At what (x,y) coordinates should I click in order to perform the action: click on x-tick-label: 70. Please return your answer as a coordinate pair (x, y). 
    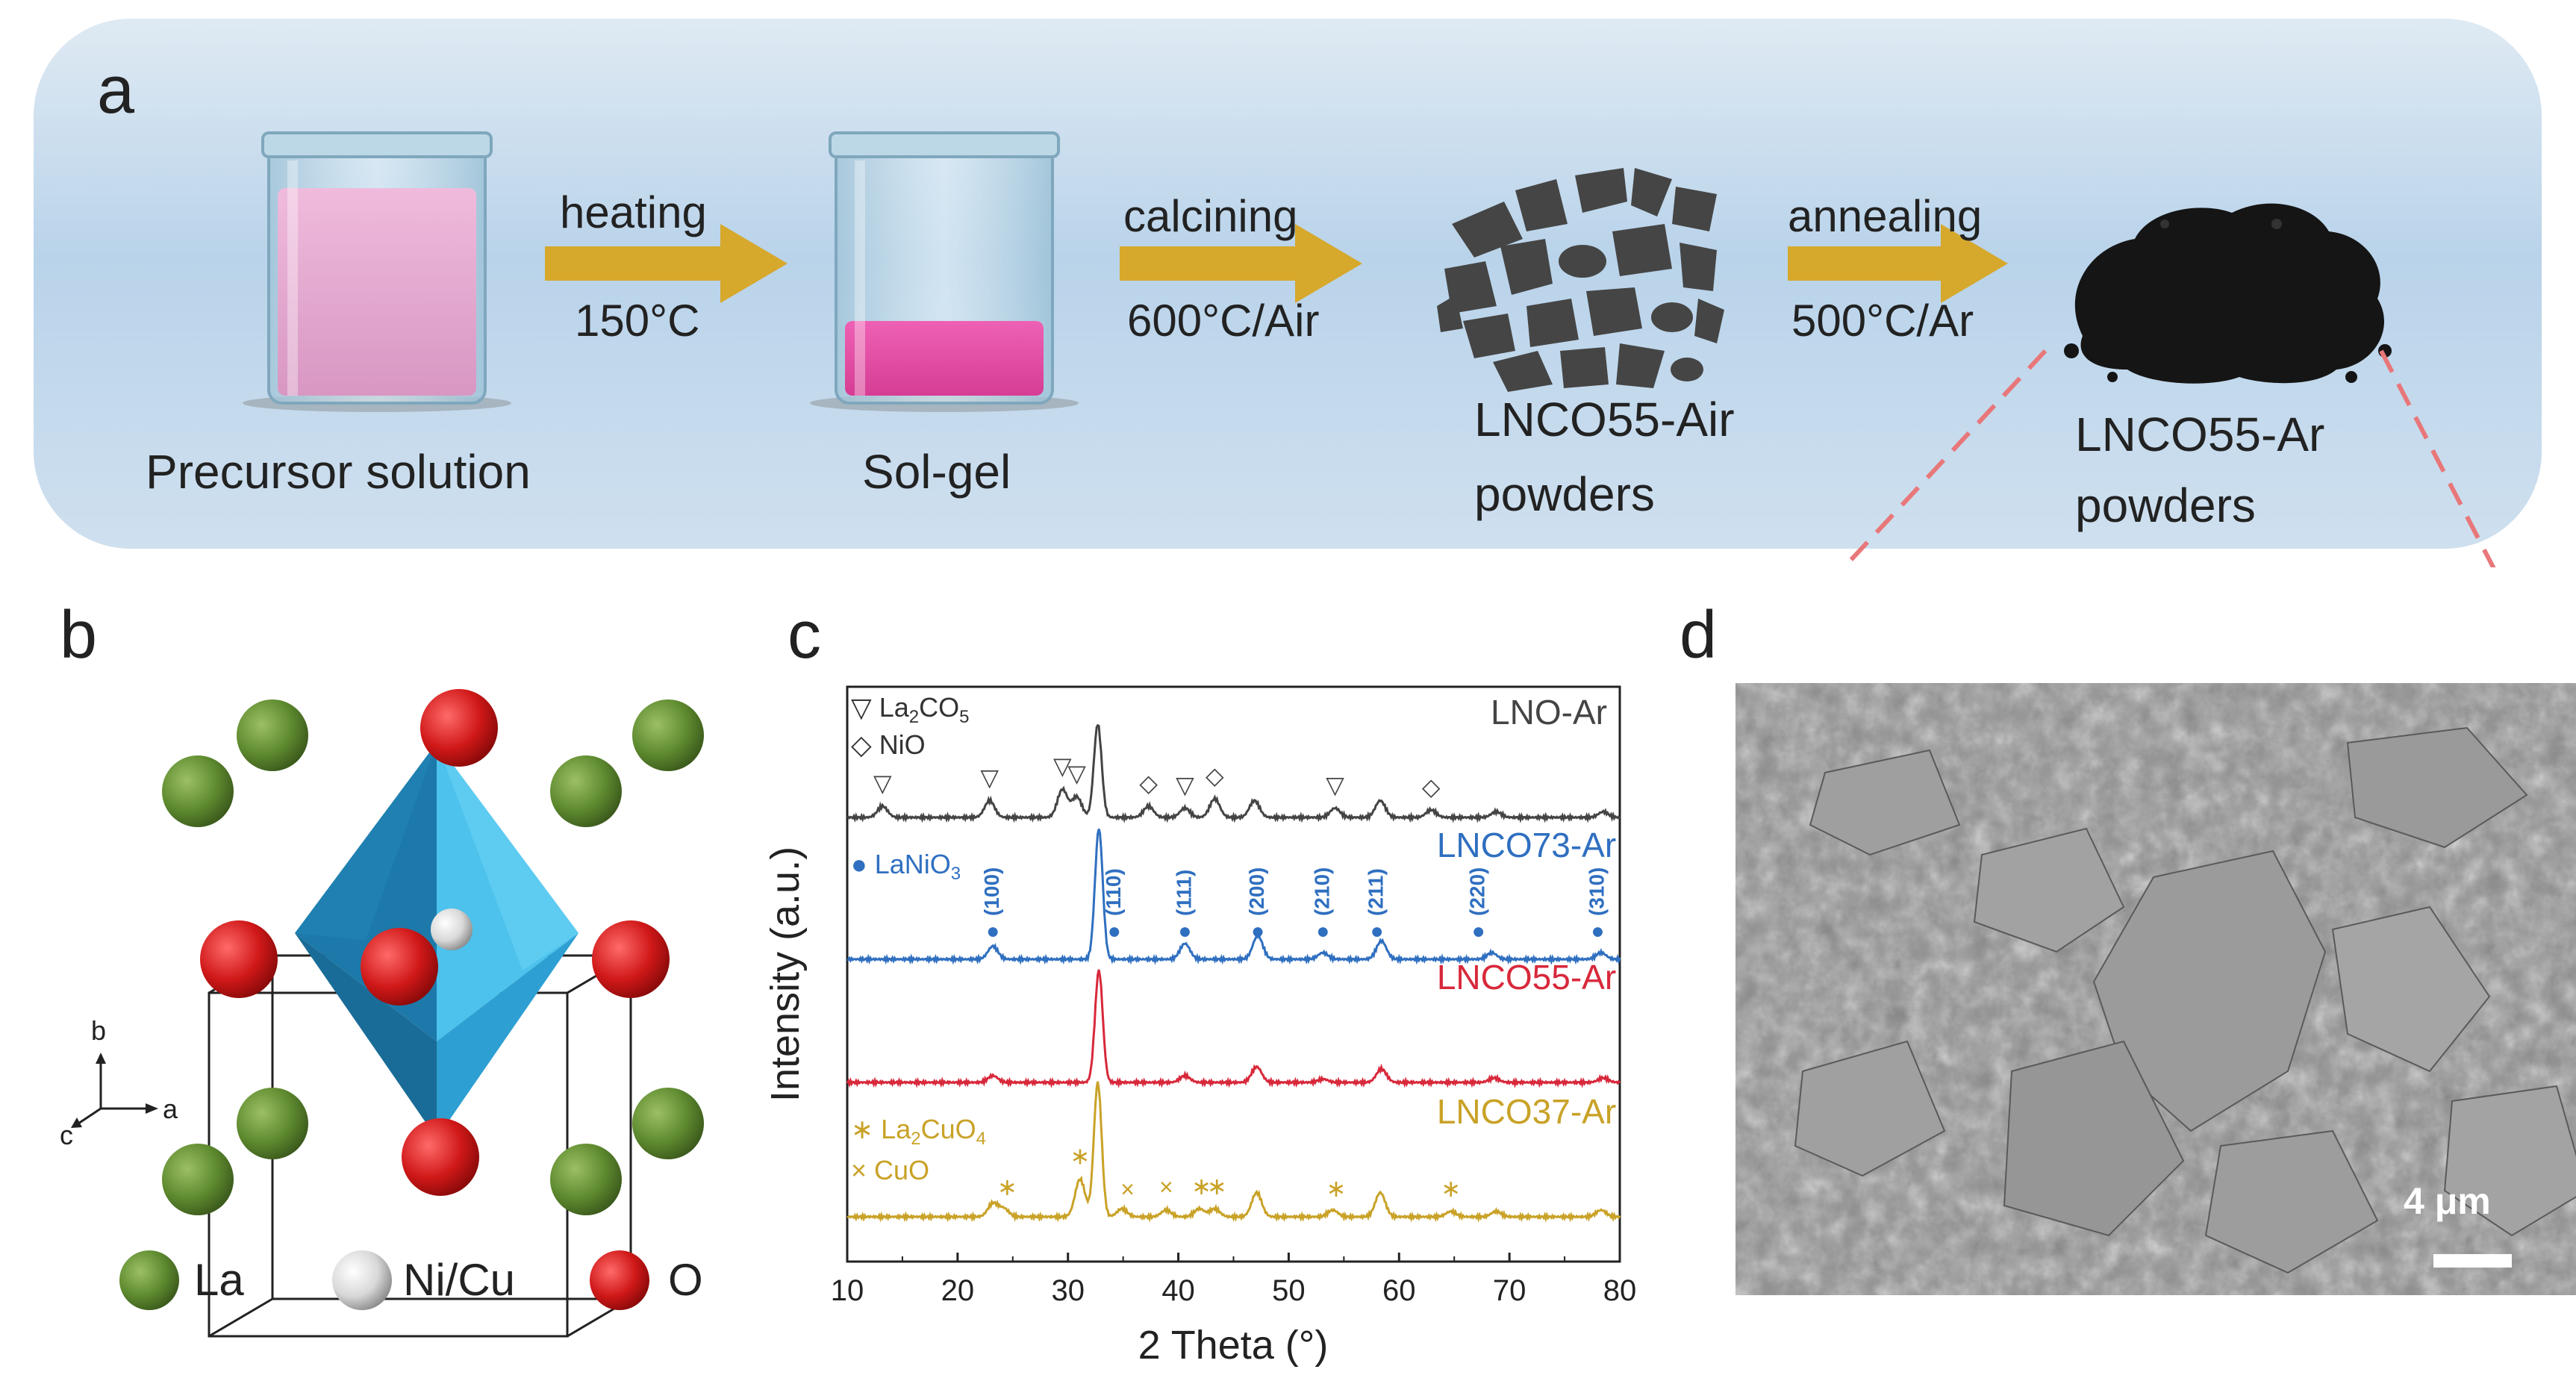
    Looking at the image, I should click on (1509, 1290).